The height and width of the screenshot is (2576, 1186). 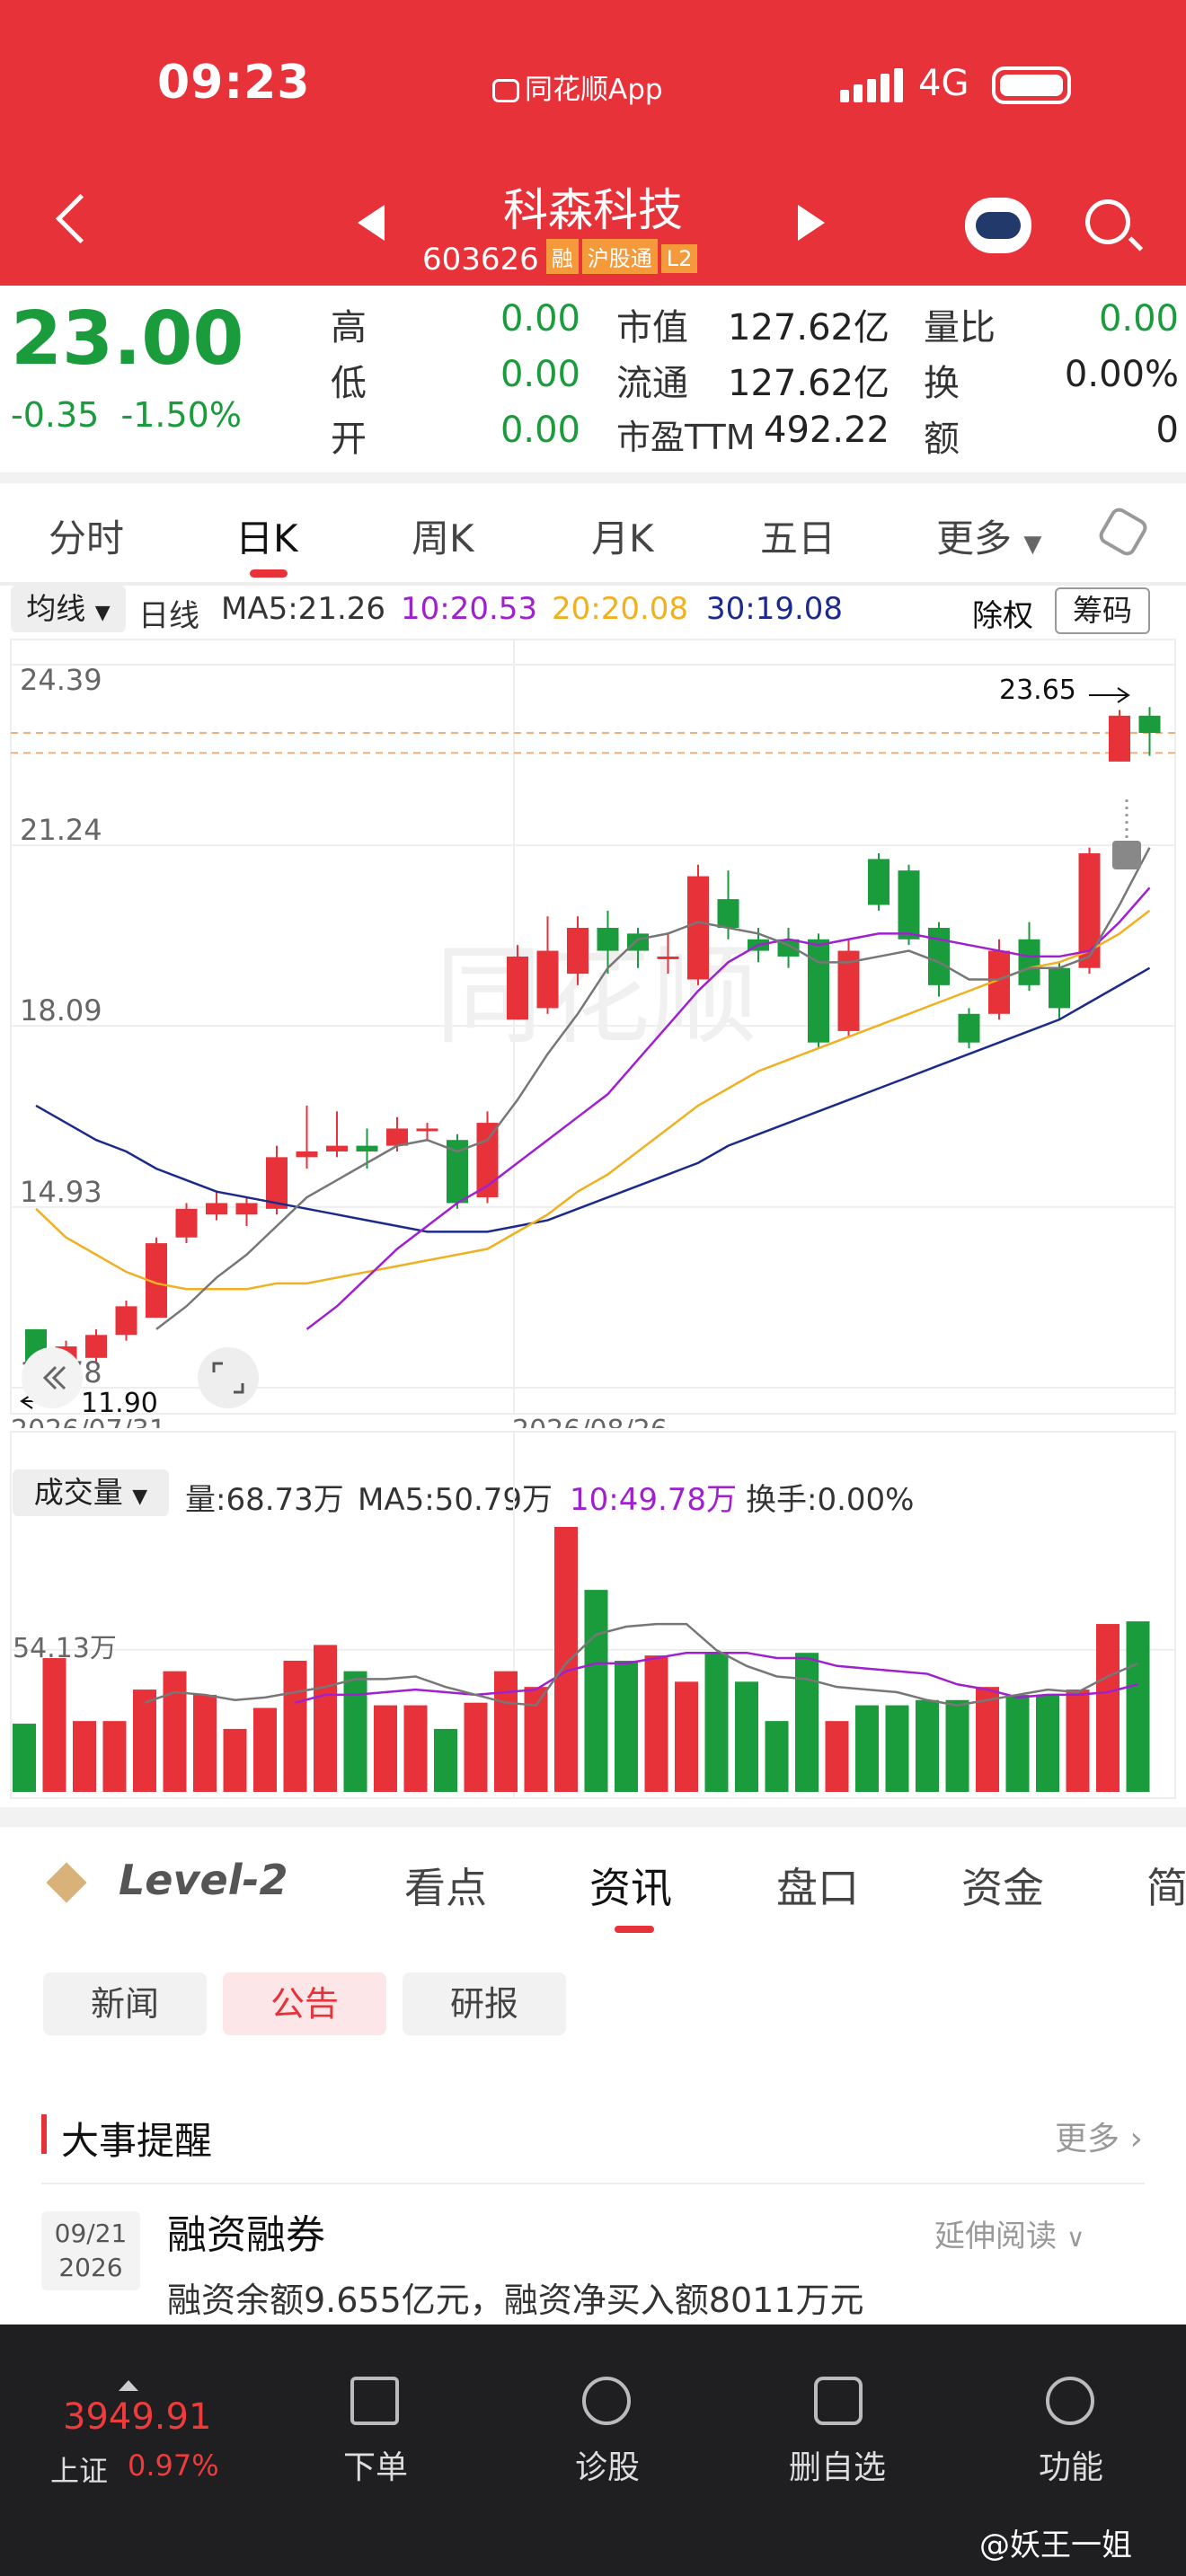 I want to click on subtab-announcements: 公告, so click(x=304, y=2003).